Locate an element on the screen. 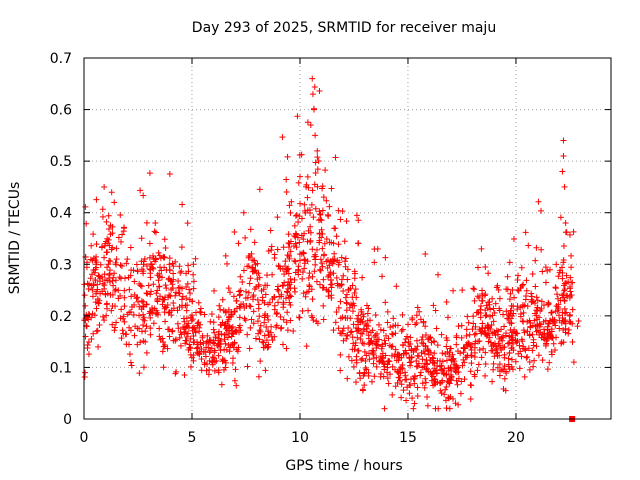  data-point-peak is located at coordinates (317, 150).